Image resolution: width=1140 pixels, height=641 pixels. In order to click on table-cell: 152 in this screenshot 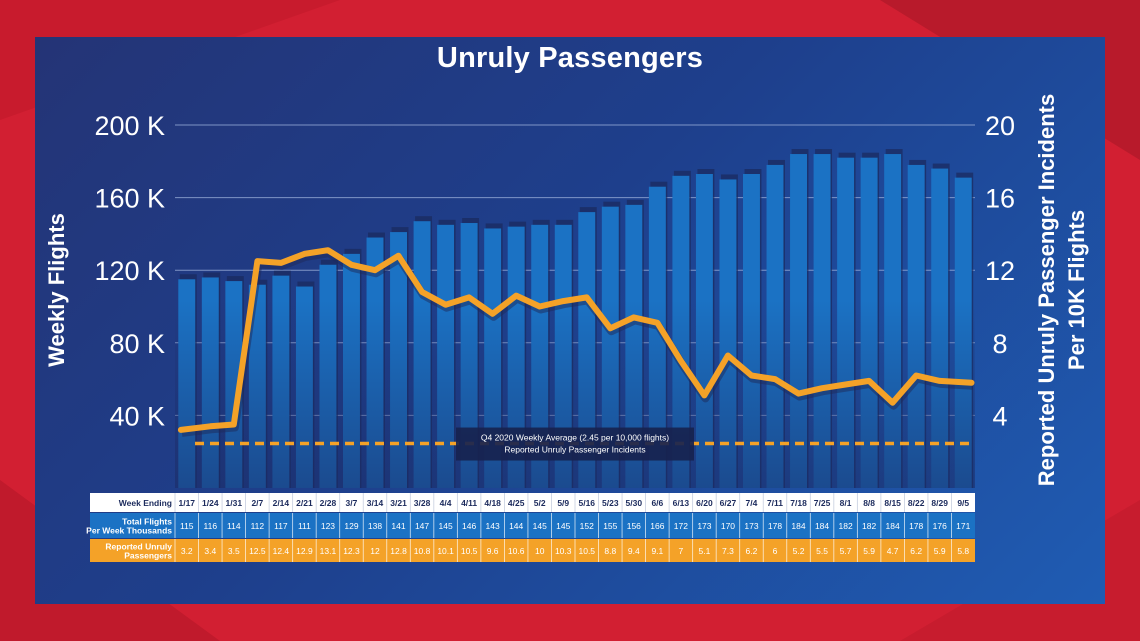, I will do `click(587, 526)`.